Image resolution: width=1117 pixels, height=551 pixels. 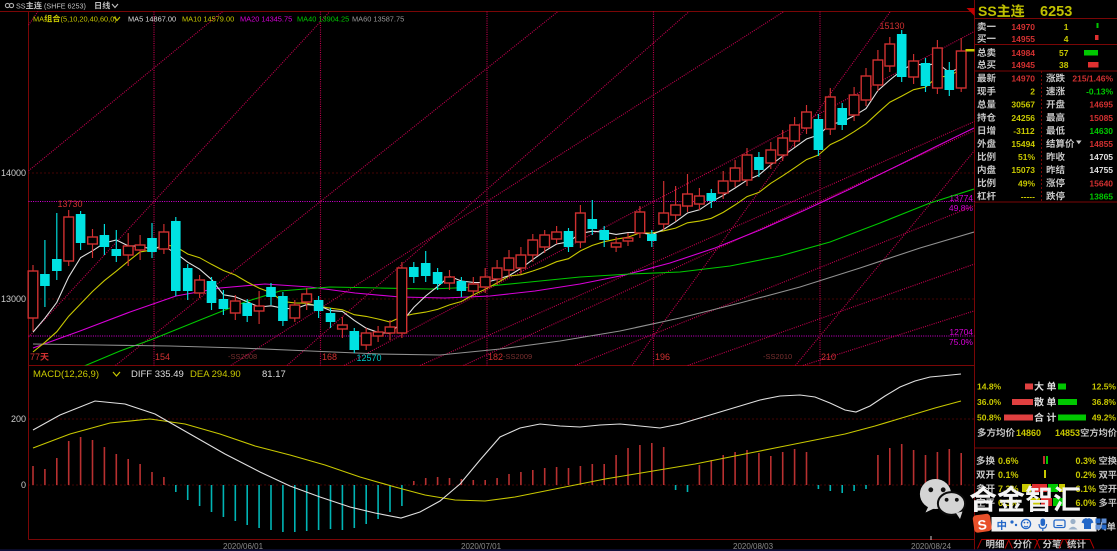 I want to click on svg-text: 12704, so click(x=961, y=332).